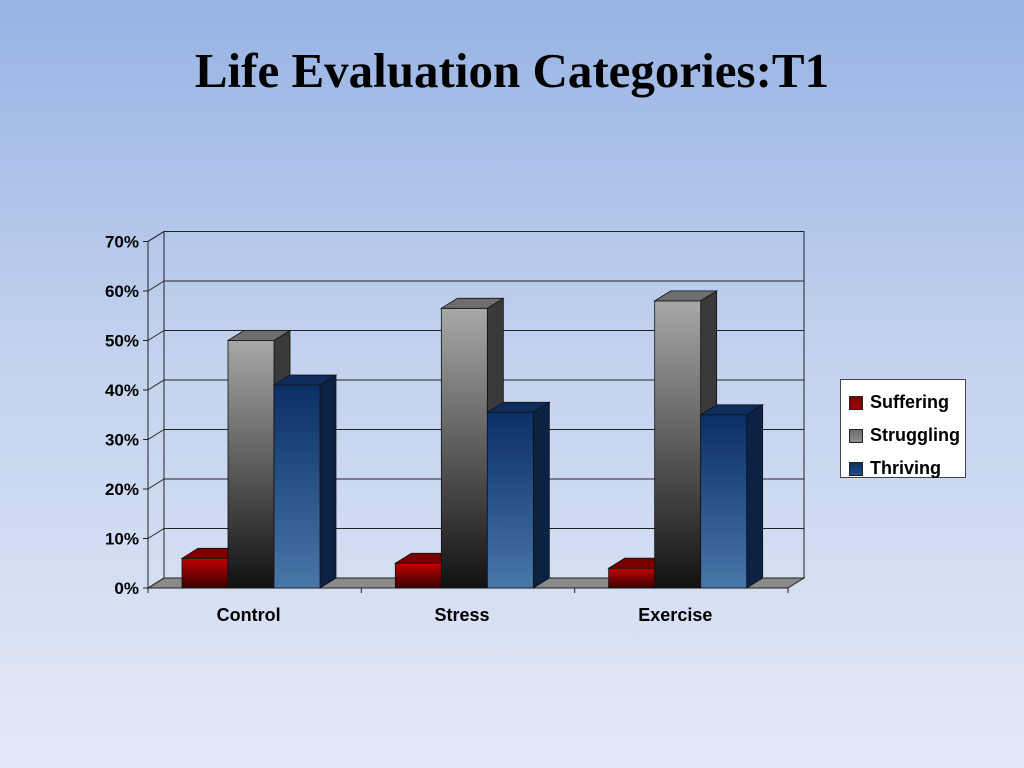  I want to click on y-tick-label: 70%, so click(122, 242).